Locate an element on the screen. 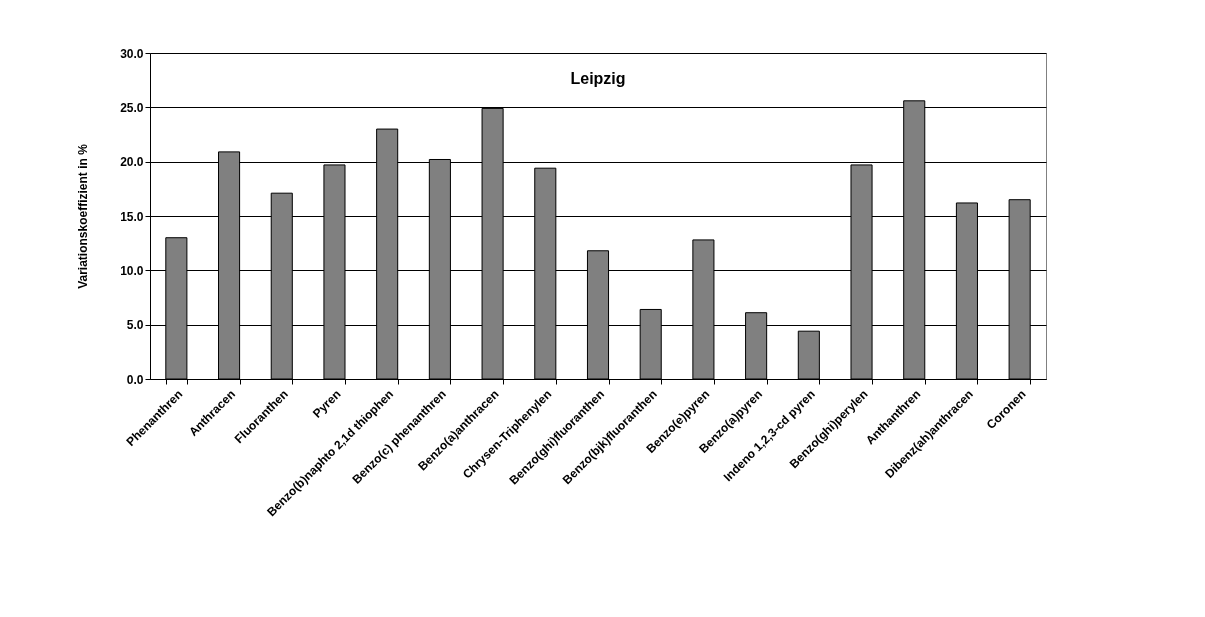 The height and width of the screenshot is (617, 1205). y-tick-label: 30.0 is located at coordinates (132, 53).